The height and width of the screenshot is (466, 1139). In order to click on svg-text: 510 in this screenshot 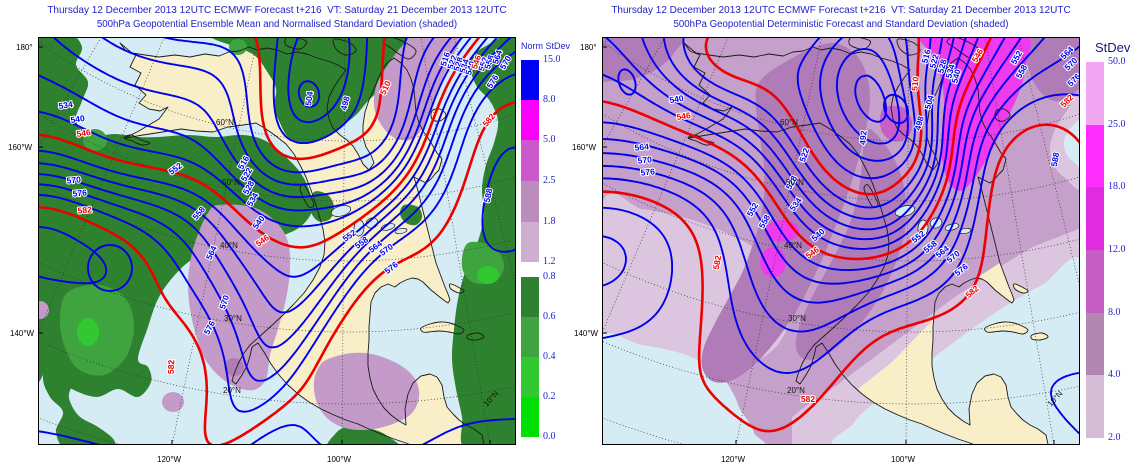, I will do `click(914, 83)`.